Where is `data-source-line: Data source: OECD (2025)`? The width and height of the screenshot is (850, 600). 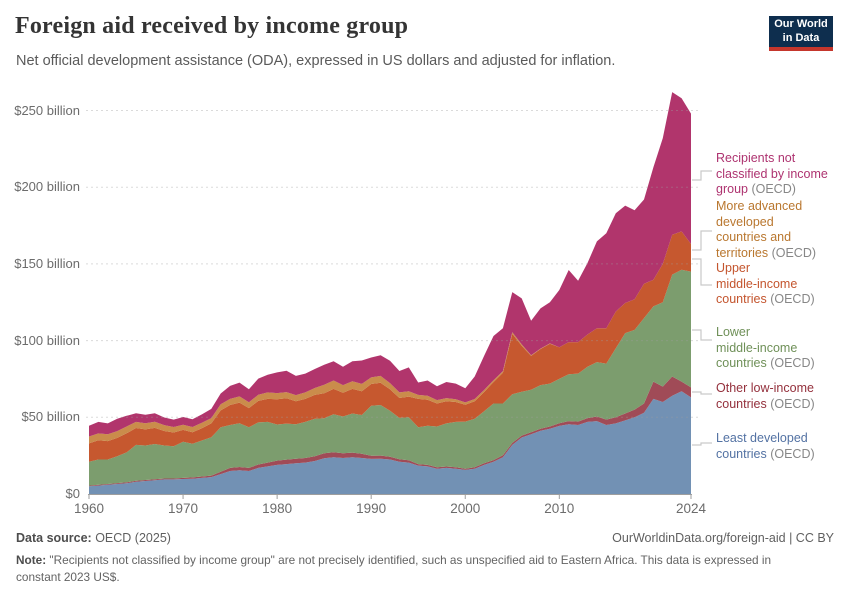
data-source-line: Data source: OECD (2025) is located at coordinates (93, 538).